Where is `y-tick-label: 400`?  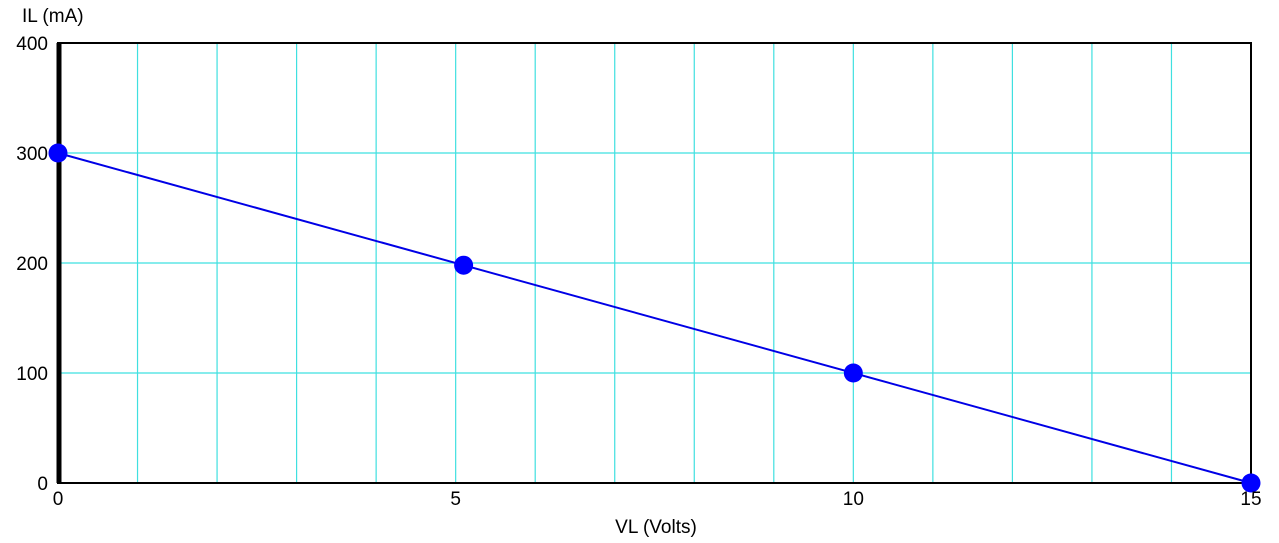 y-tick-label: 400 is located at coordinates (32, 44).